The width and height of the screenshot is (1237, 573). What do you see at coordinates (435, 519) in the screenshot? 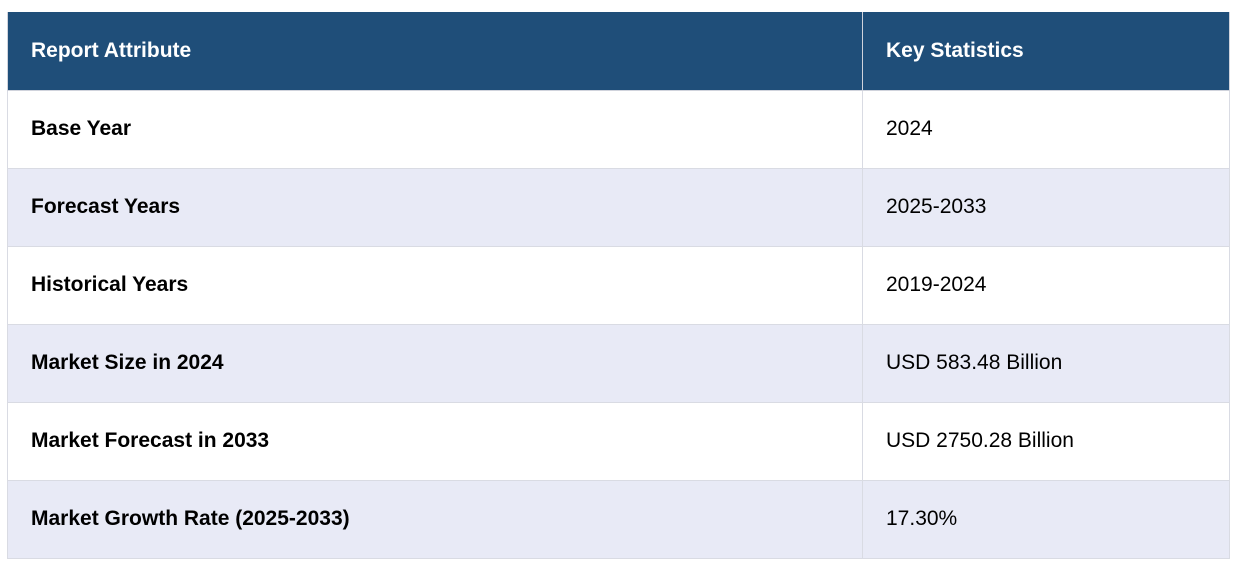
I see `row-attribute: Market Growth Rate (2025-2033)` at bounding box center [435, 519].